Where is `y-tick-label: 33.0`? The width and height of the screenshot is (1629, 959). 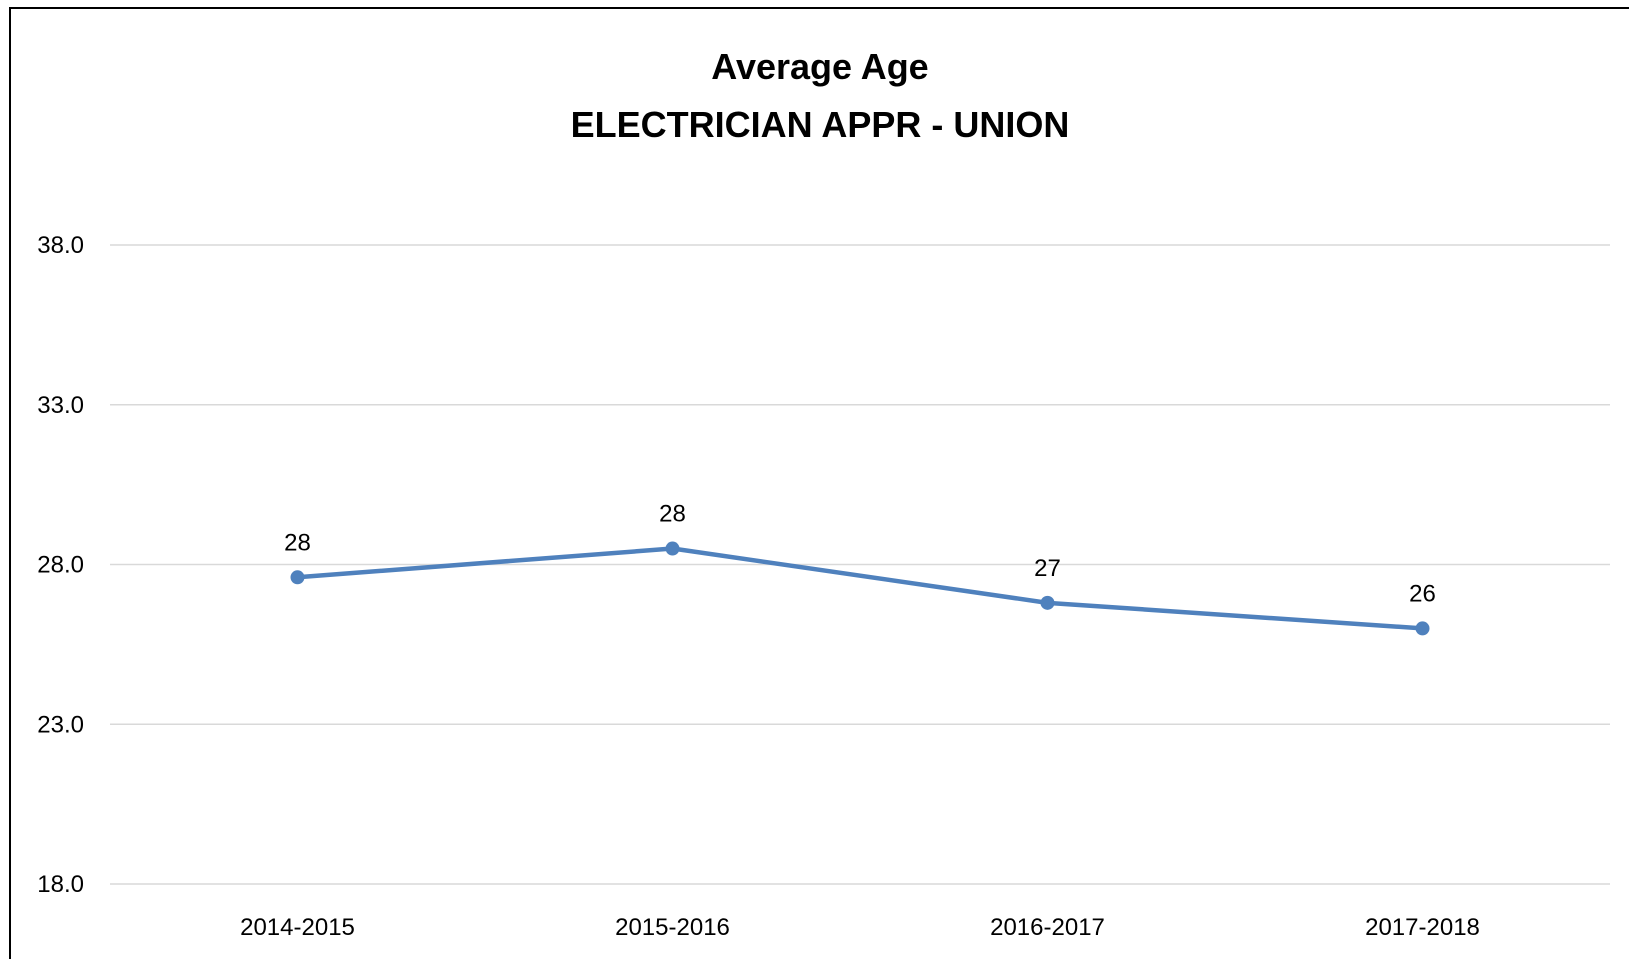 y-tick-label: 33.0 is located at coordinates (60, 405).